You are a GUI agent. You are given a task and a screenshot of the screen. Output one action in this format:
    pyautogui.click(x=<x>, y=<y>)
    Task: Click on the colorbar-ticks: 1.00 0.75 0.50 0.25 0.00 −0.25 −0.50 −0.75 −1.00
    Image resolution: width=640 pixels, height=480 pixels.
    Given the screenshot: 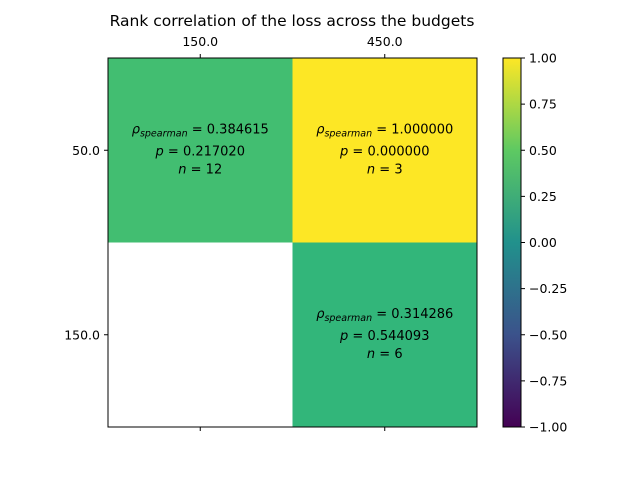 What is the action you would take?
    pyautogui.click(x=544, y=243)
    